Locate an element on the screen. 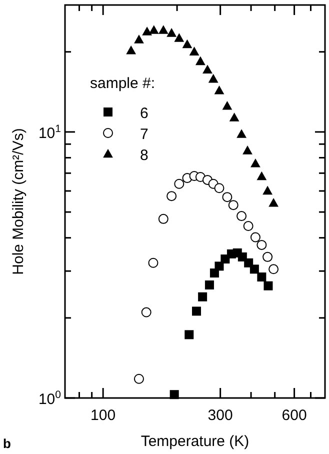 The image size is (329, 454). legend-title: sample #: is located at coordinates (123, 83).